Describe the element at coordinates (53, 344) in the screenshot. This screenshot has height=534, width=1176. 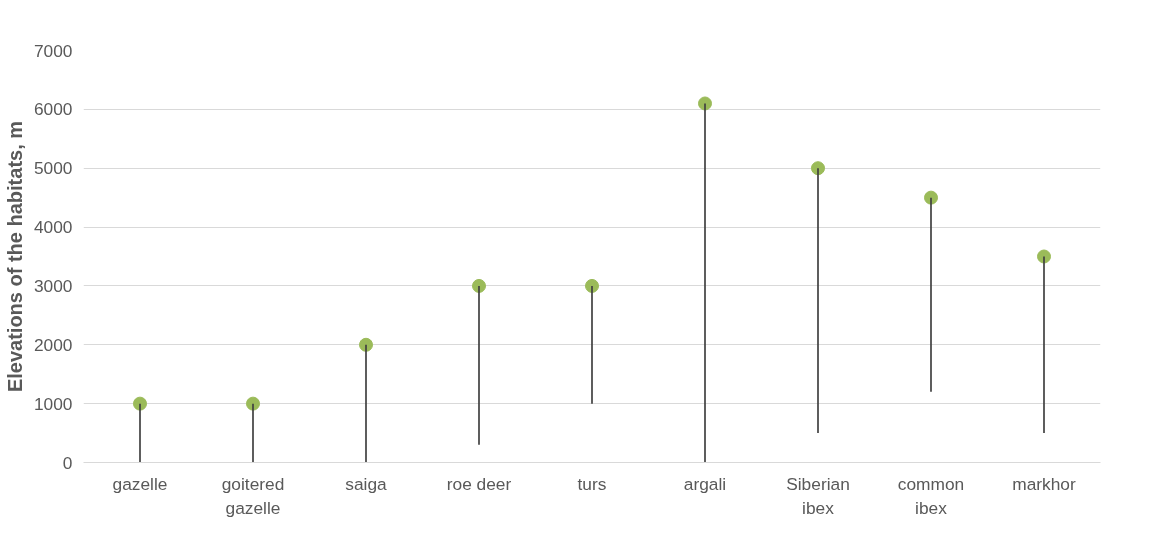
I see `y-tick-label: 2000` at that location.